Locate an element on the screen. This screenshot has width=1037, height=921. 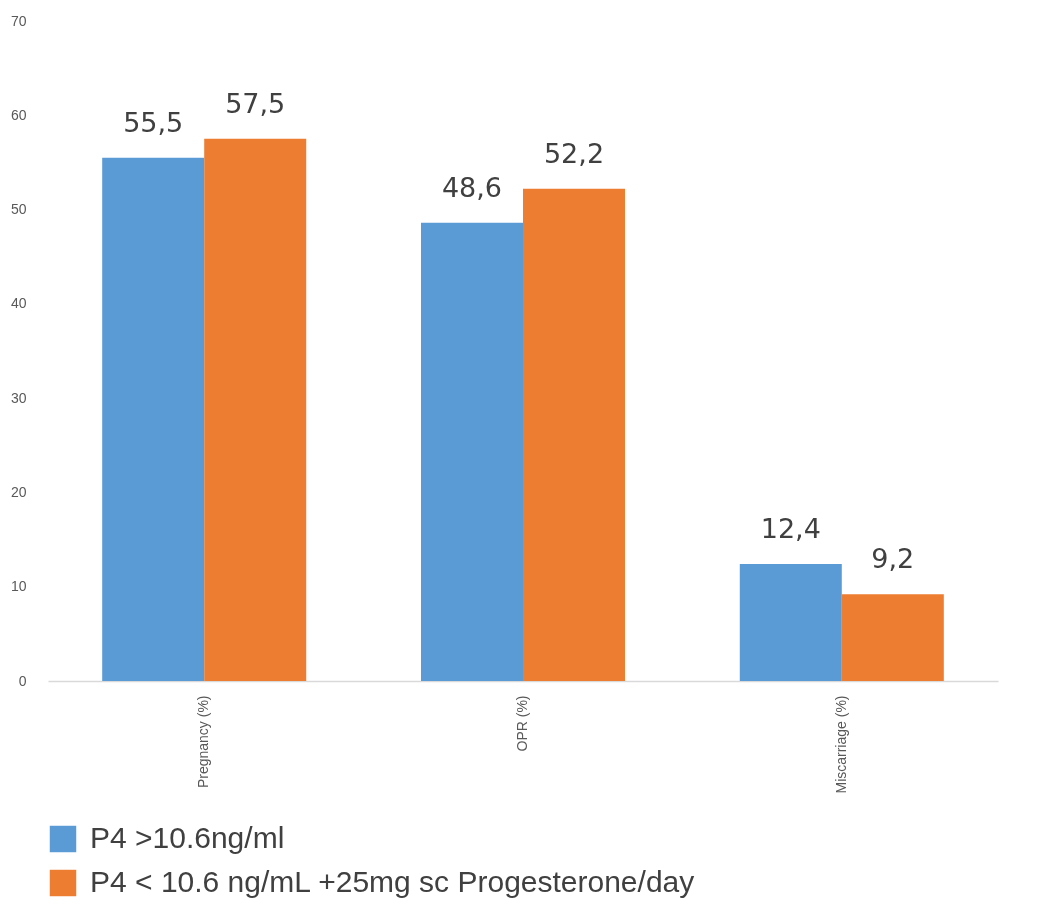
x-tick-label: Miscarriage (%) is located at coordinates (840, 744).